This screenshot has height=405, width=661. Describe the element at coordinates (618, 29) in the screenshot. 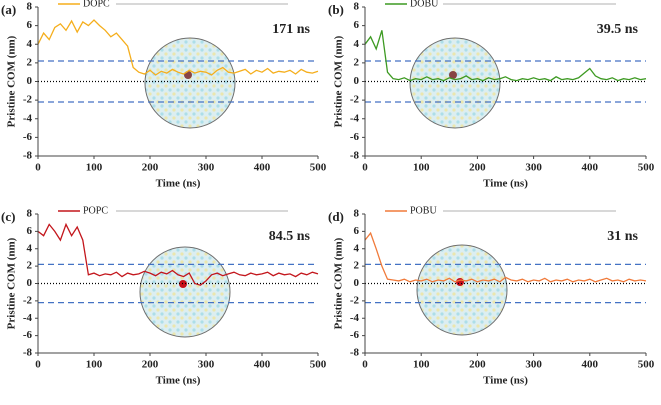

I see `annotation: 39.5 ns` at that location.